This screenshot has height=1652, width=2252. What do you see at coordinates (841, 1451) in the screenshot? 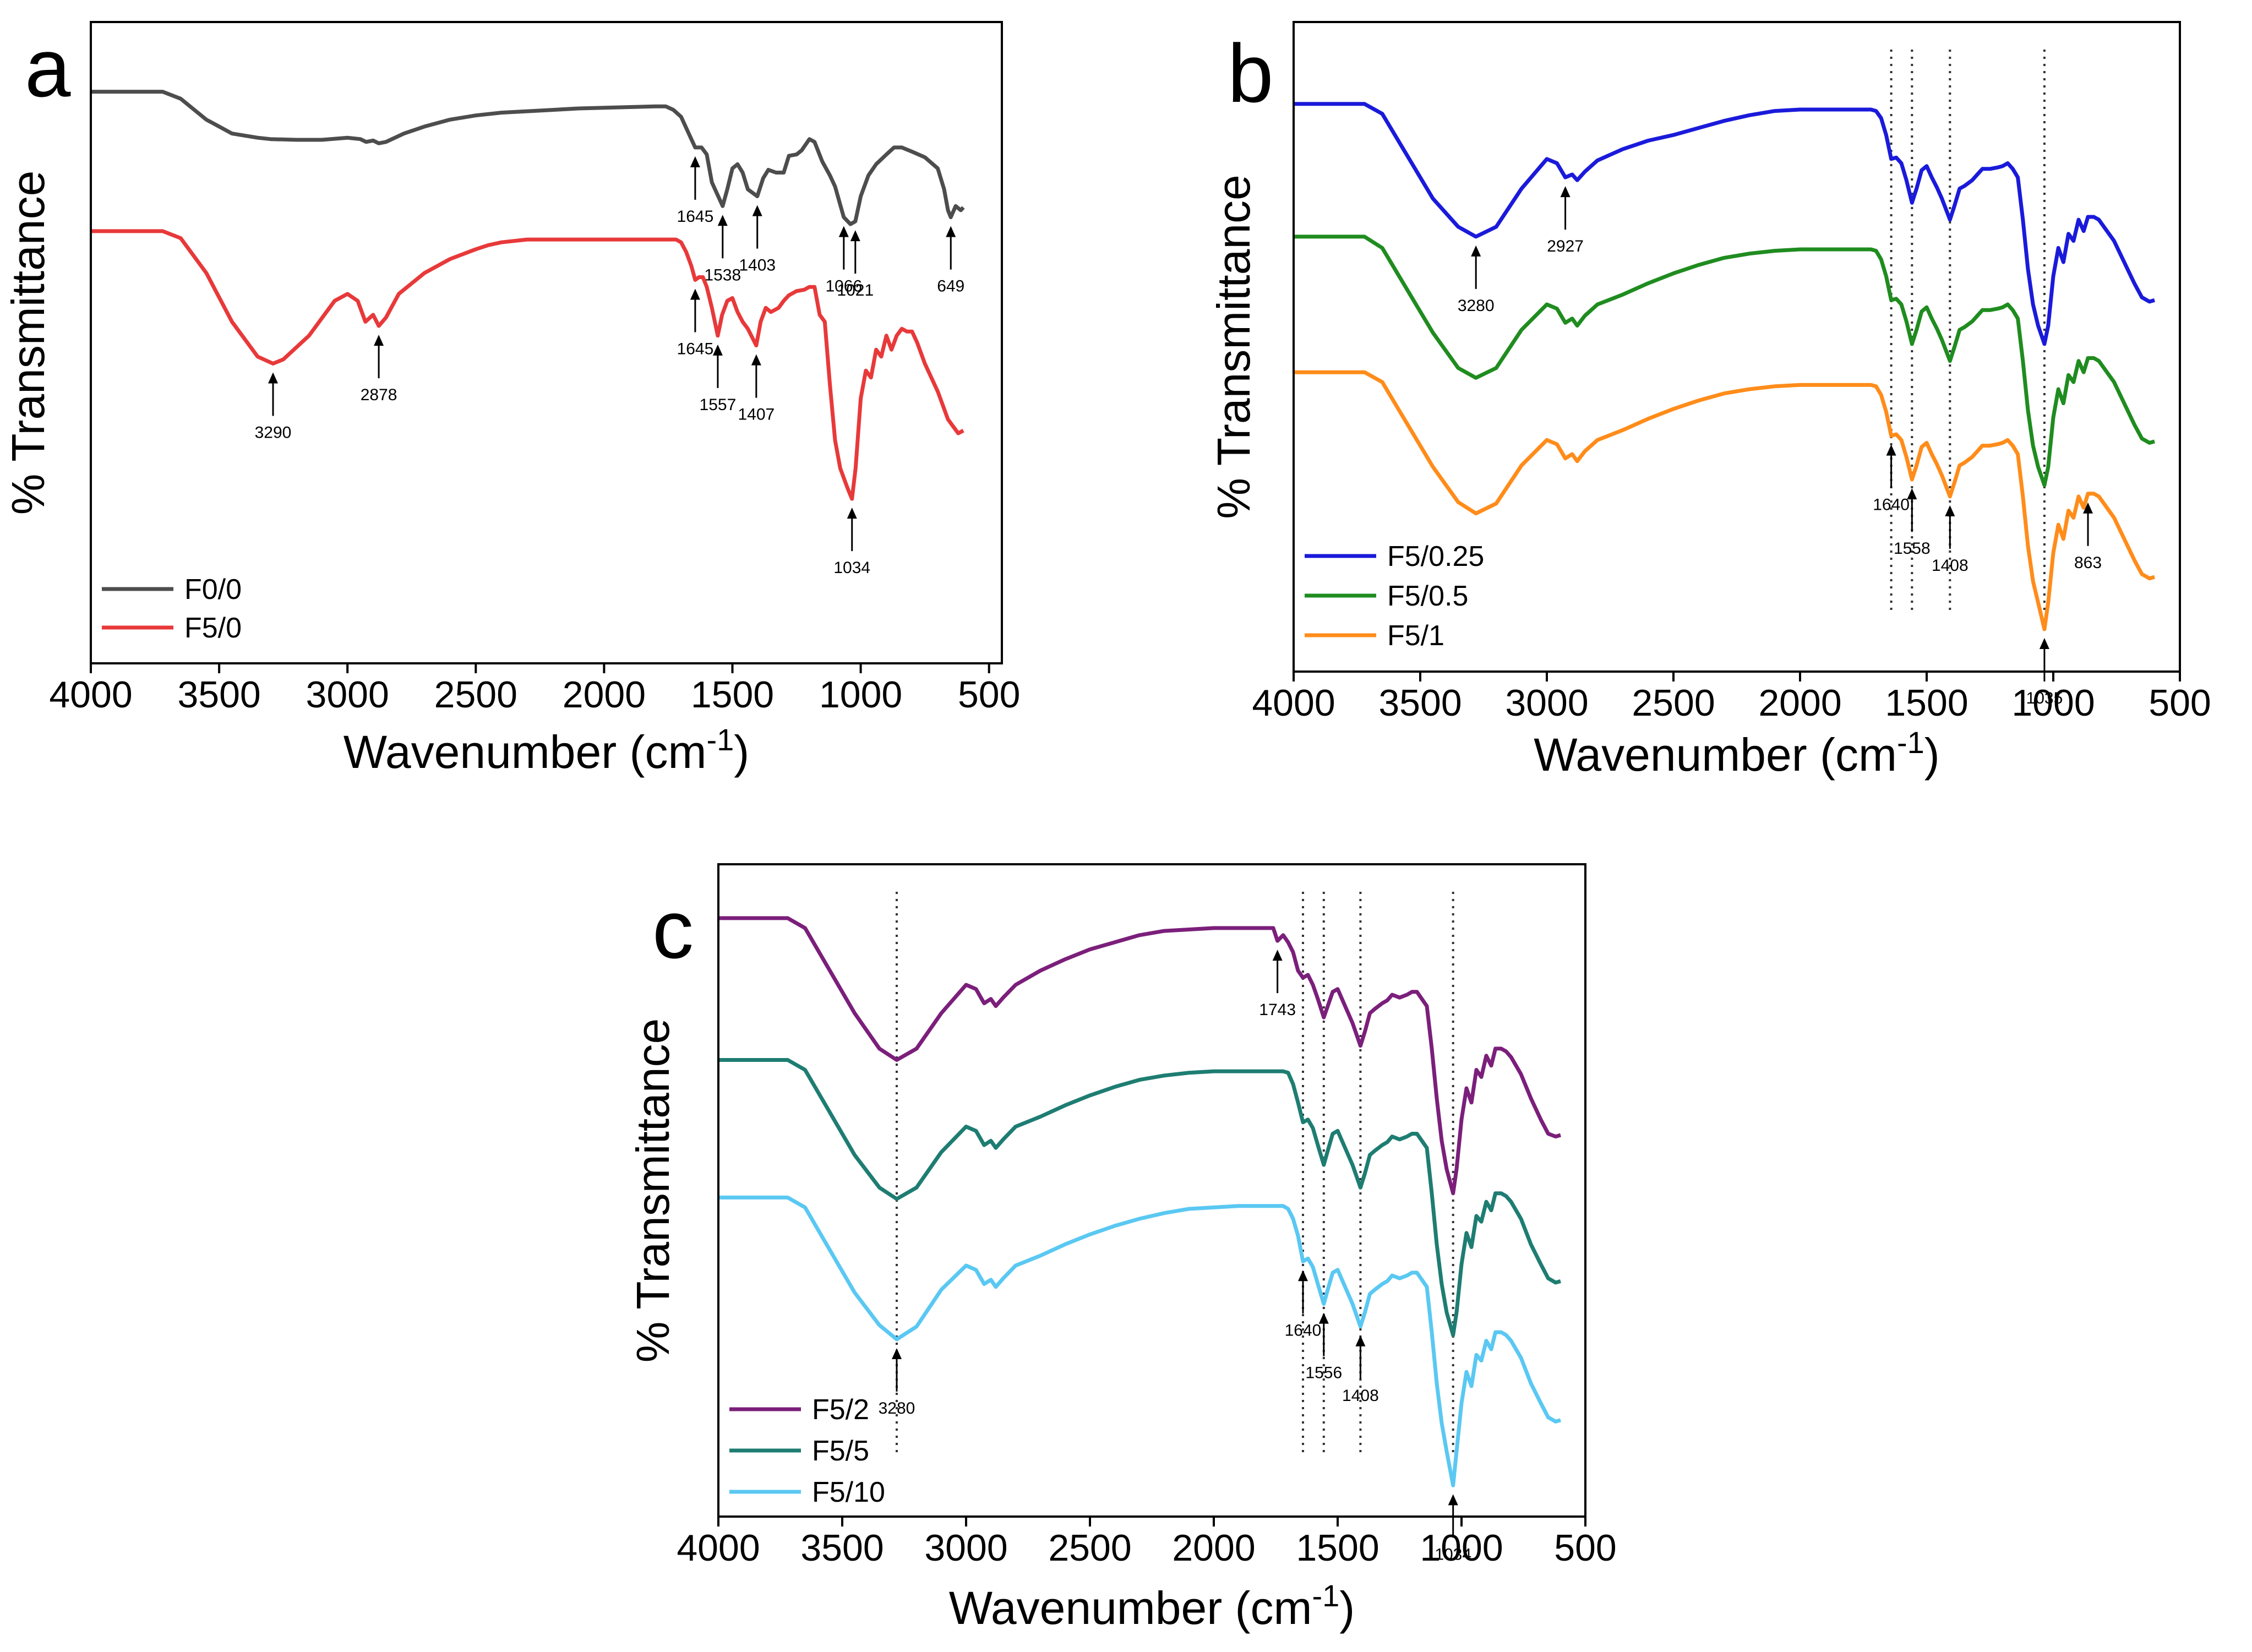
I see `legend-label-F5-5: F5/5` at bounding box center [841, 1451].